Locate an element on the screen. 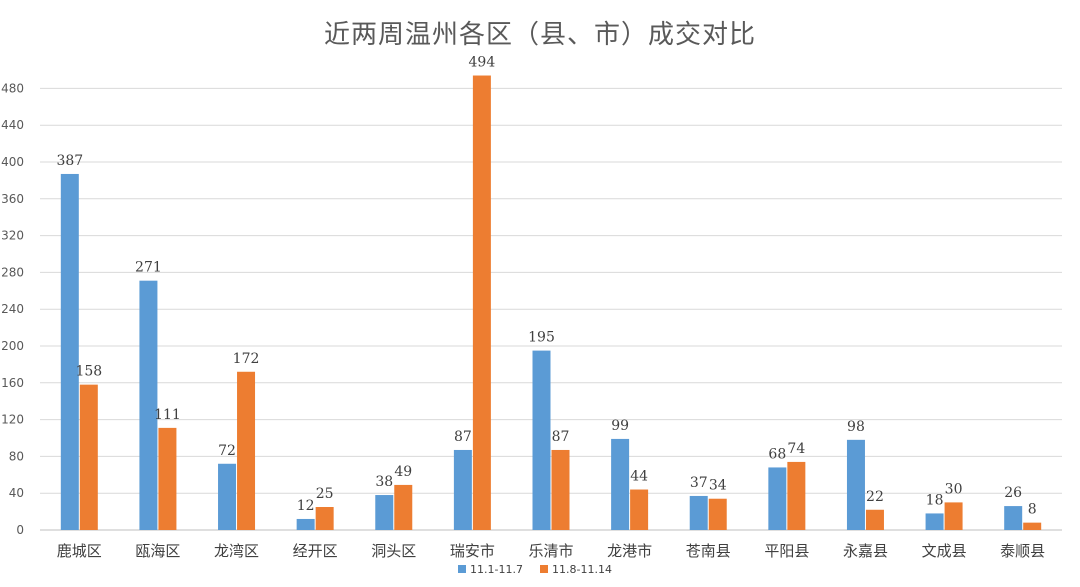 This screenshot has width=1080, height=587. data-label: 195 is located at coordinates (541, 338).